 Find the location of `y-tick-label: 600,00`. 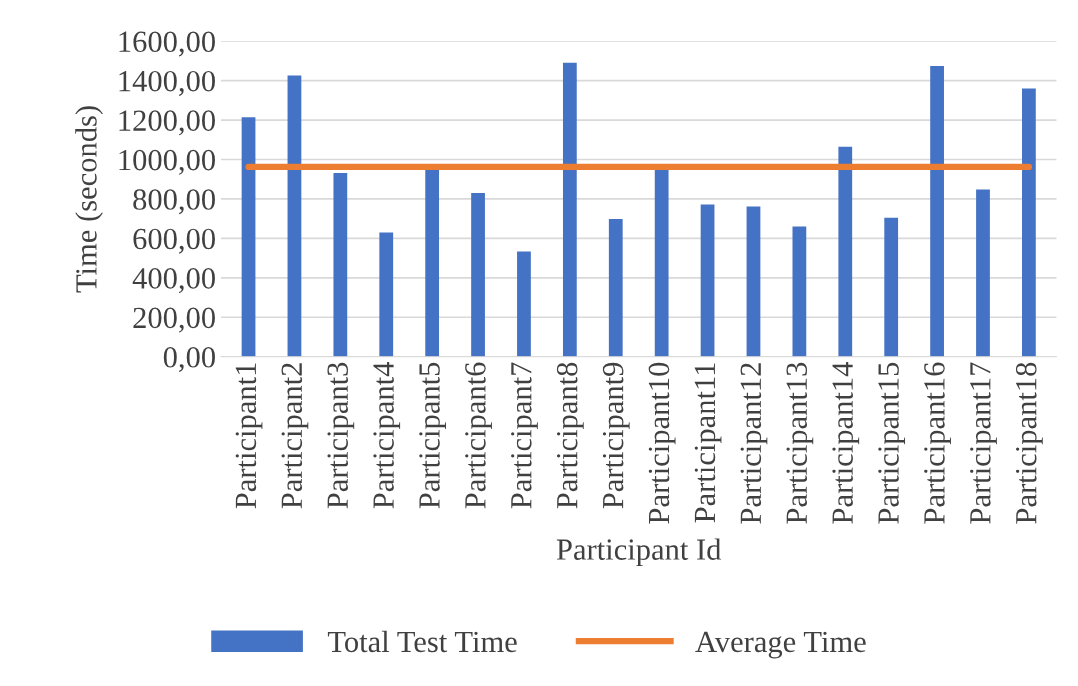

y-tick-label: 600,00 is located at coordinates (174, 241).